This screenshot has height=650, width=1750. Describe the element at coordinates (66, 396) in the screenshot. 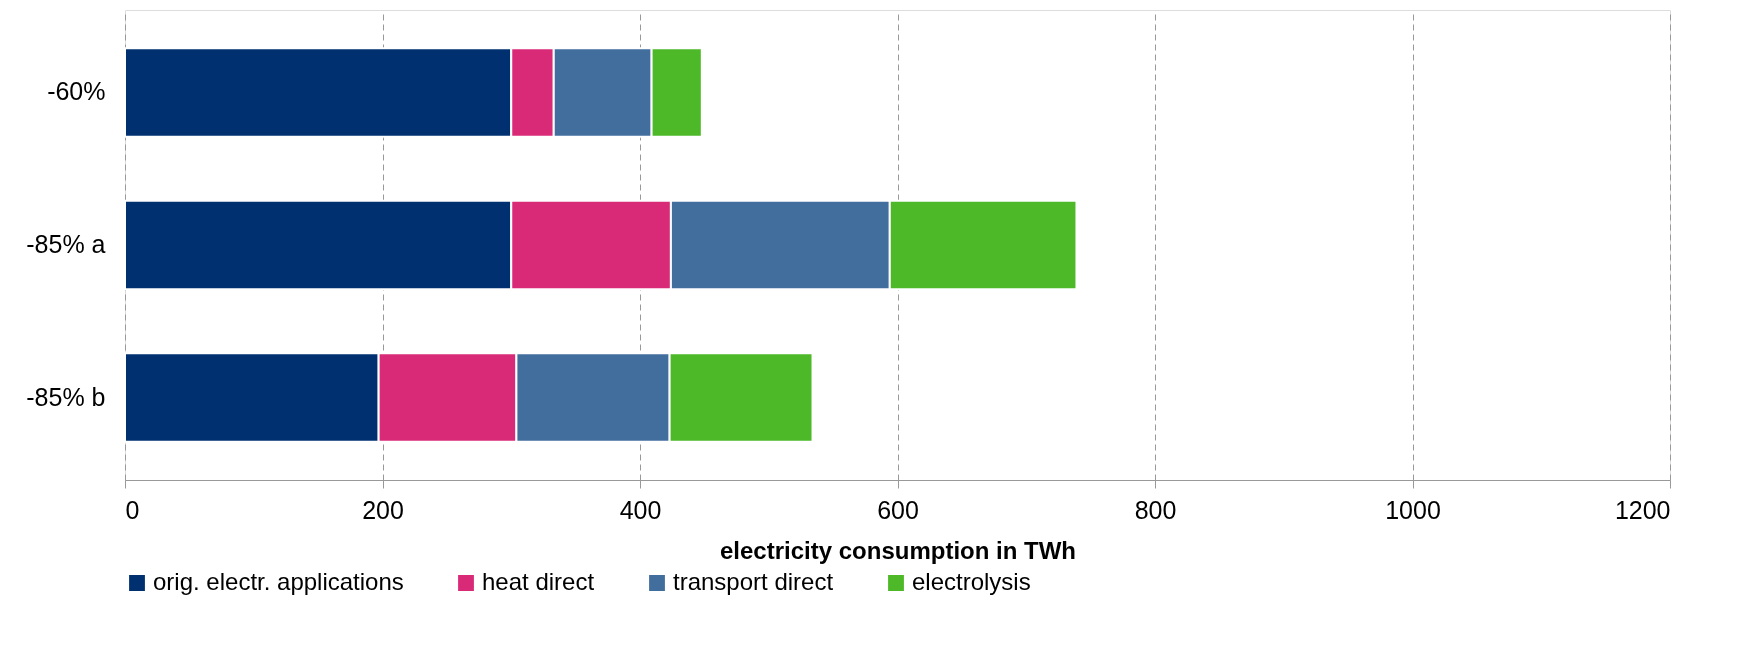

I see `y-tick-label: -85% b` at that location.